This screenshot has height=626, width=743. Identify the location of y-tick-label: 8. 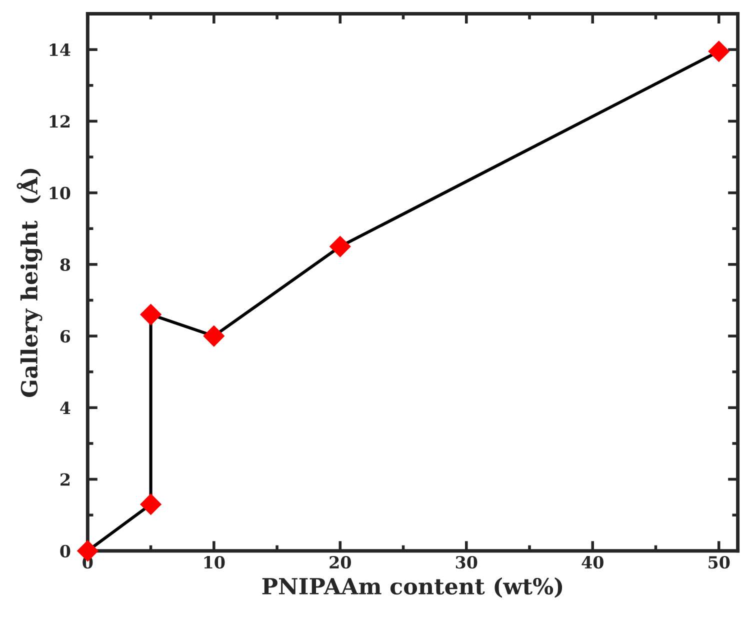
(65, 264).